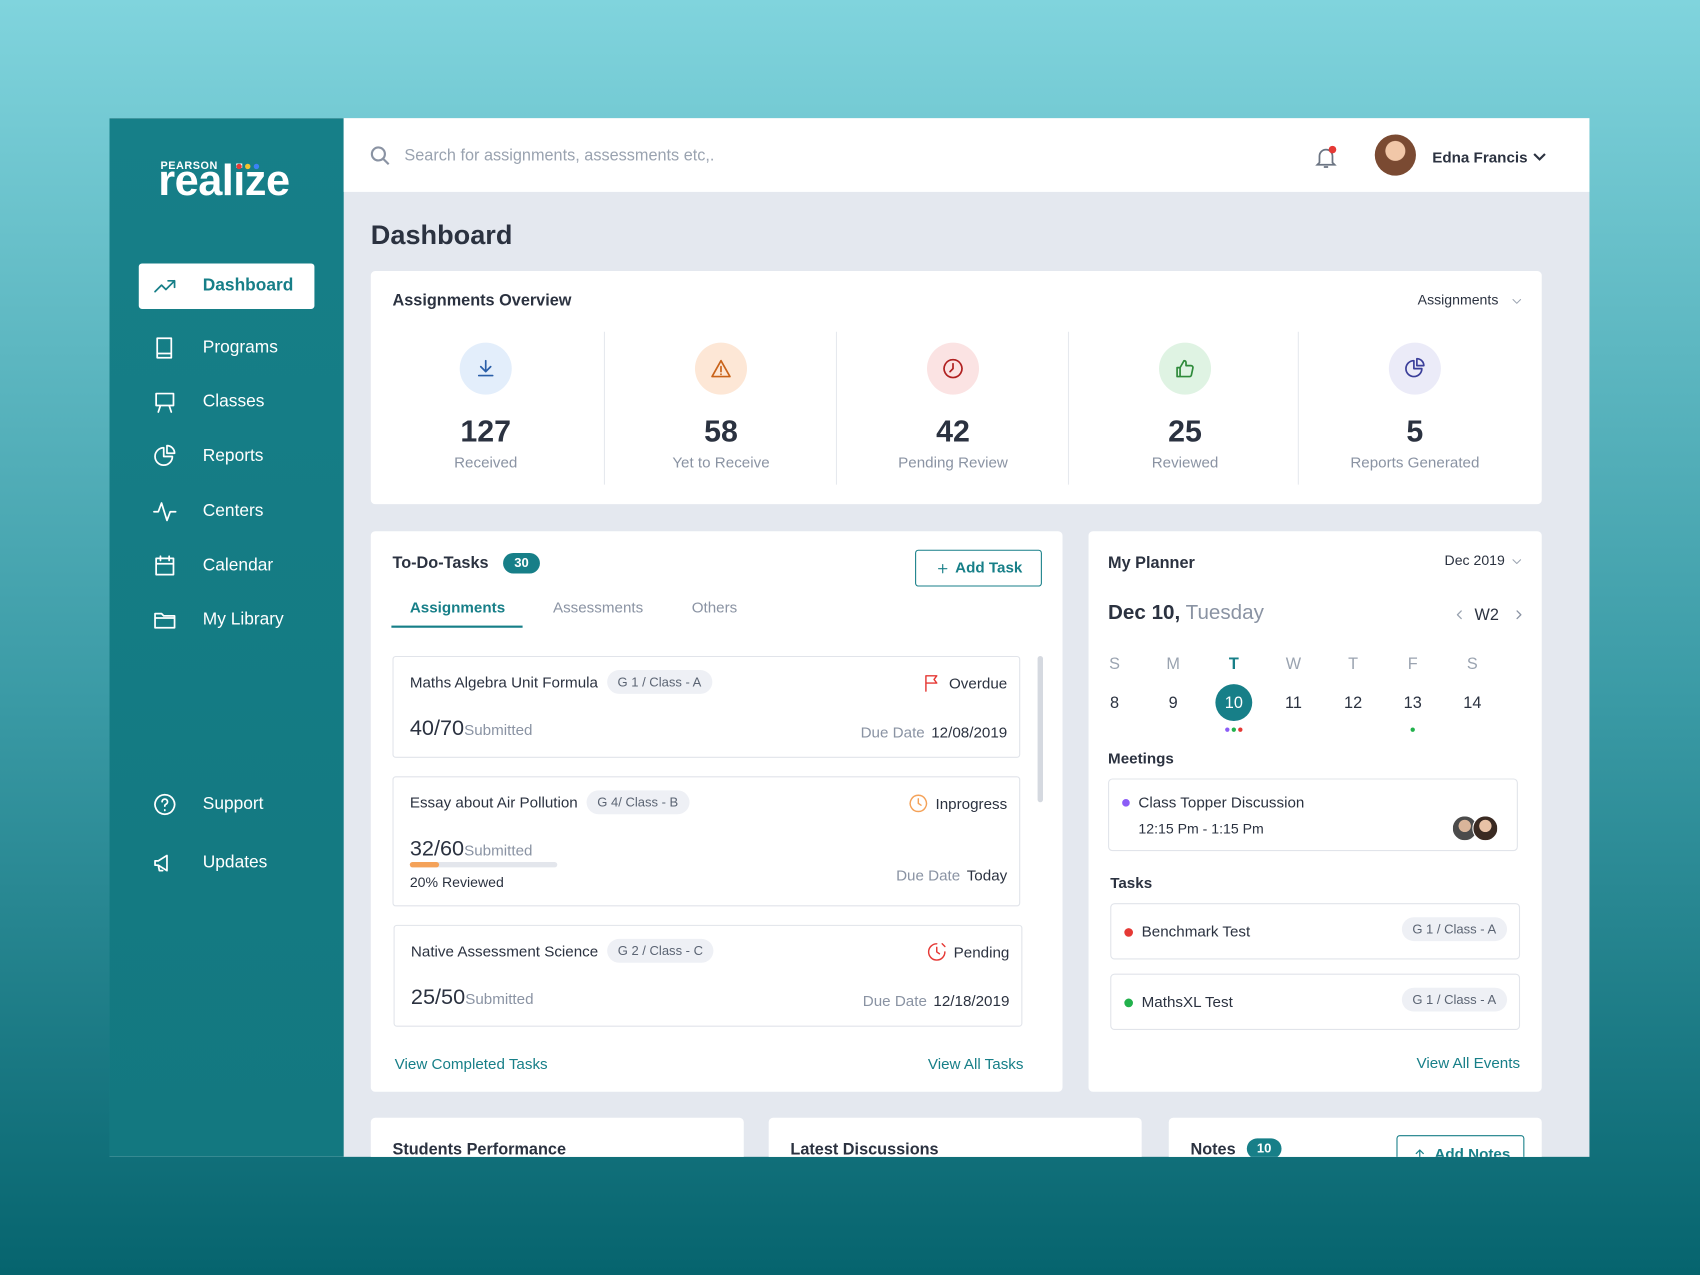  What do you see at coordinates (971, 803) in the screenshot?
I see `status-text: Inprogress` at bounding box center [971, 803].